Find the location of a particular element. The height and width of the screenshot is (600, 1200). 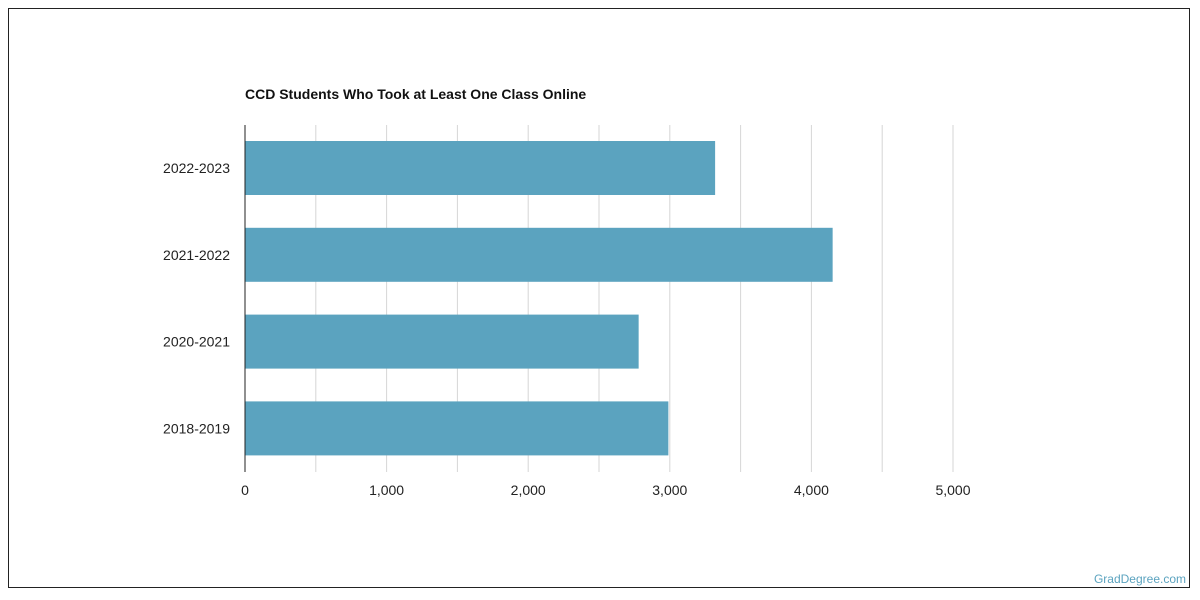

bar-2022-2023 is located at coordinates (480, 168).